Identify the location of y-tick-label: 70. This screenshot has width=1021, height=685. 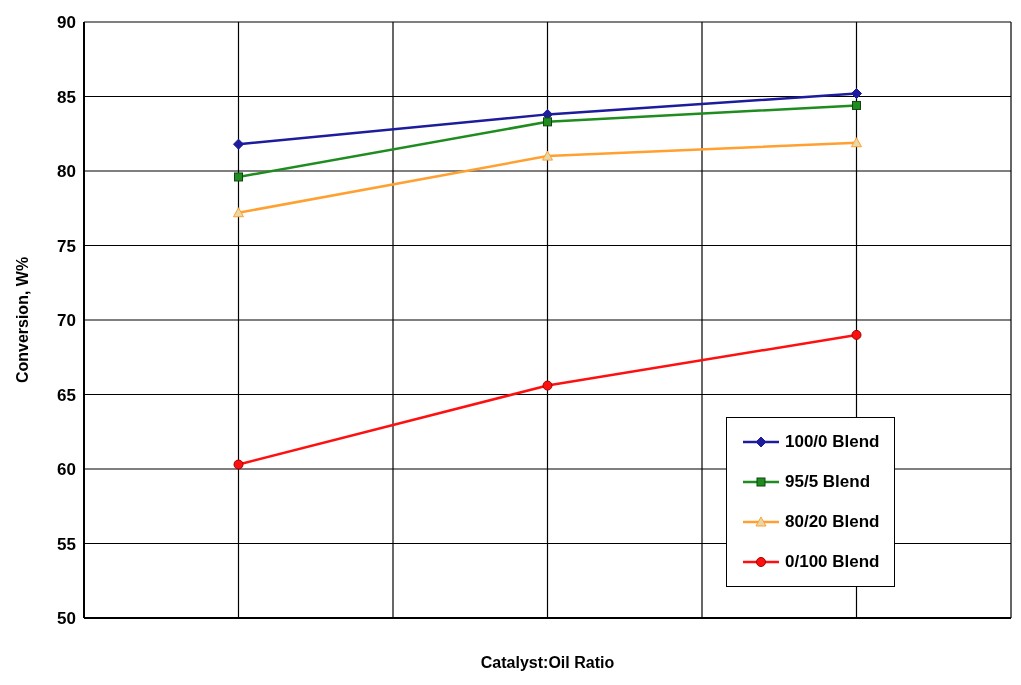
(66, 321).